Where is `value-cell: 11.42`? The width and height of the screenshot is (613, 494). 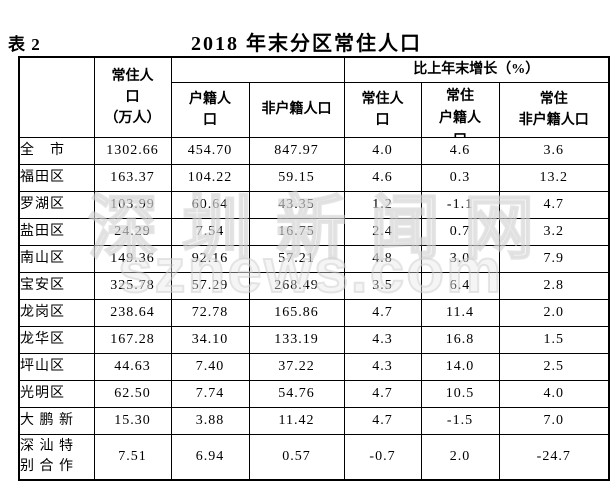
value-cell: 11.42 is located at coordinates (296, 420).